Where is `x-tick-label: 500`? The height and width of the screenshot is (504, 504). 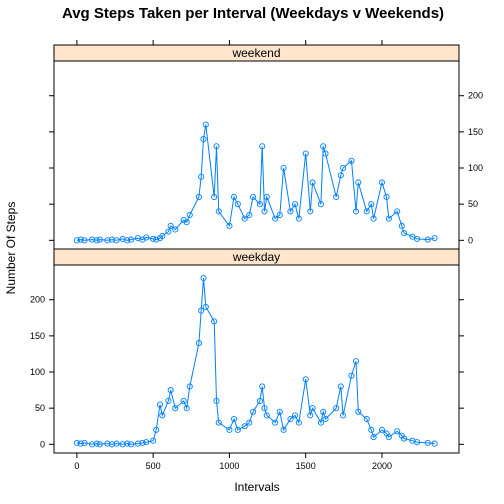
x-tick-label: 500 is located at coordinates (153, 466).